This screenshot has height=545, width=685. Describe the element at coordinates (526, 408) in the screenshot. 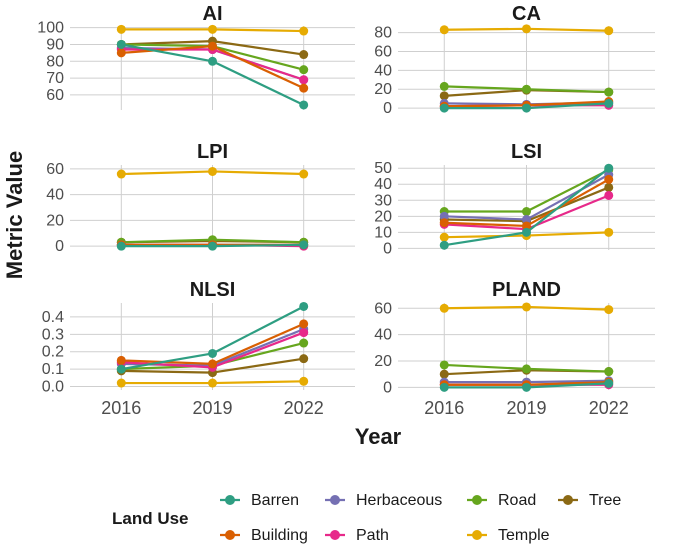

I see `x-tick-label: 2019` at that location.